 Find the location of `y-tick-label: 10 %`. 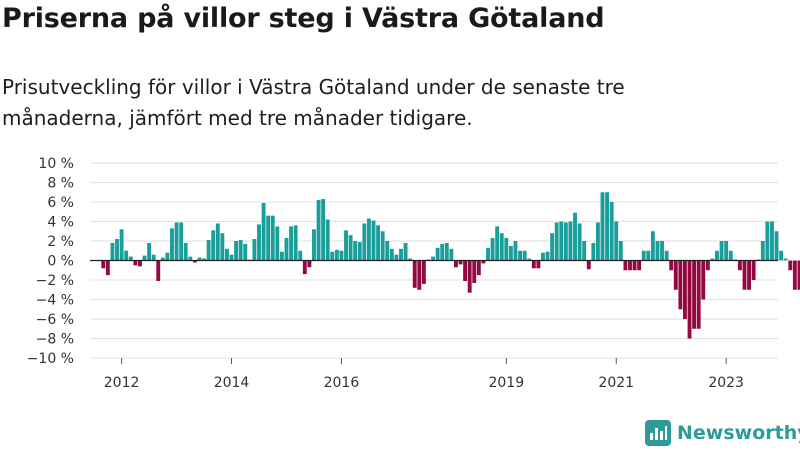

y-tick-label: 10 % is located at coordinates (56, 164).